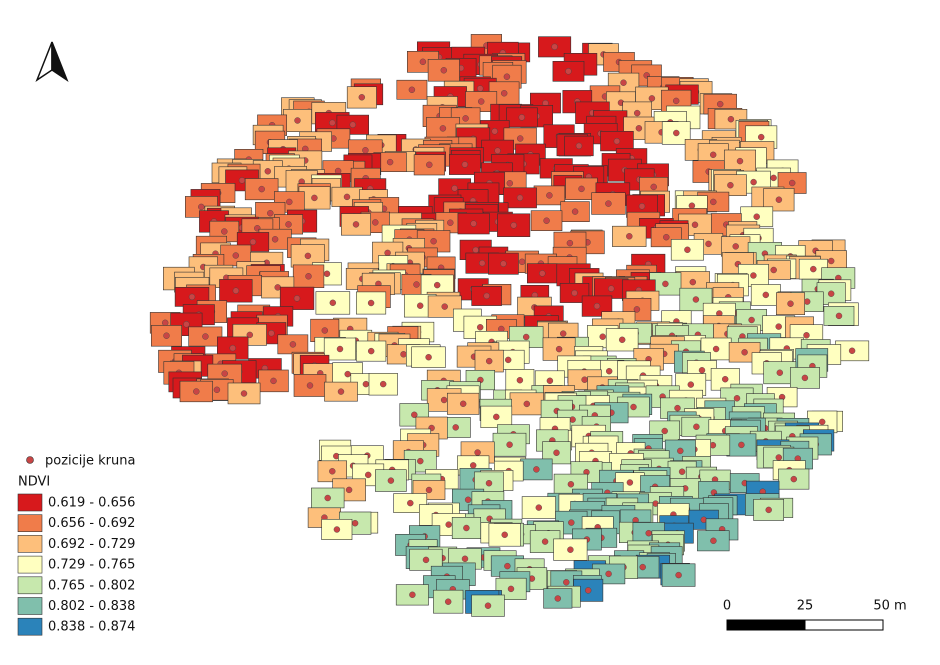 Image resolution: width=940 pixels, height=665 pixels. What do you see at coordinates (889, 606) in the screenshot?
I see `scale-label: 50 m` at bounding box center [889, 606].